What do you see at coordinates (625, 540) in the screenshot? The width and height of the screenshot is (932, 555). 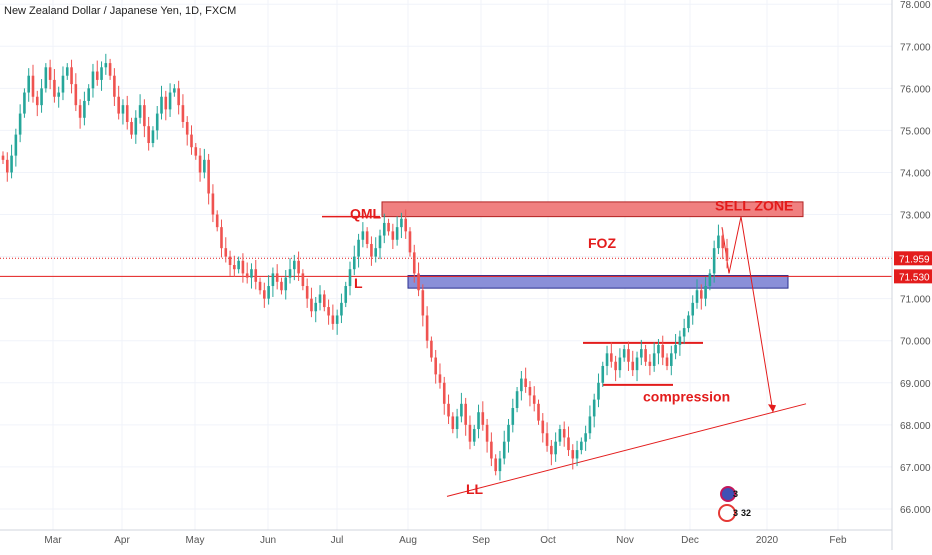 I see `x-tick-label: Nov` at bounding box center [625, 540].